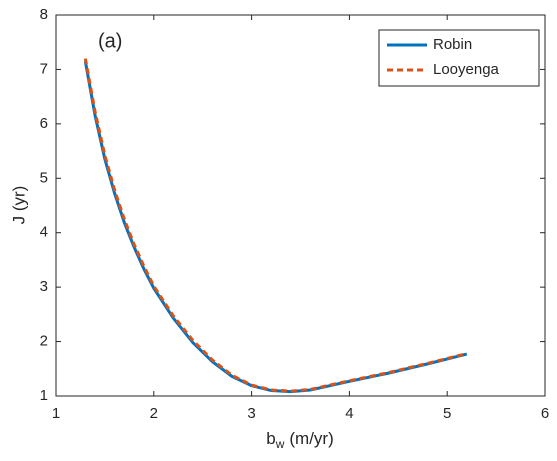 The image size is (557, 461). What do you see at coordinates (251, 413) in the screenshot?
I see `x-tick-label: 3` at bounding box center [251, 413].